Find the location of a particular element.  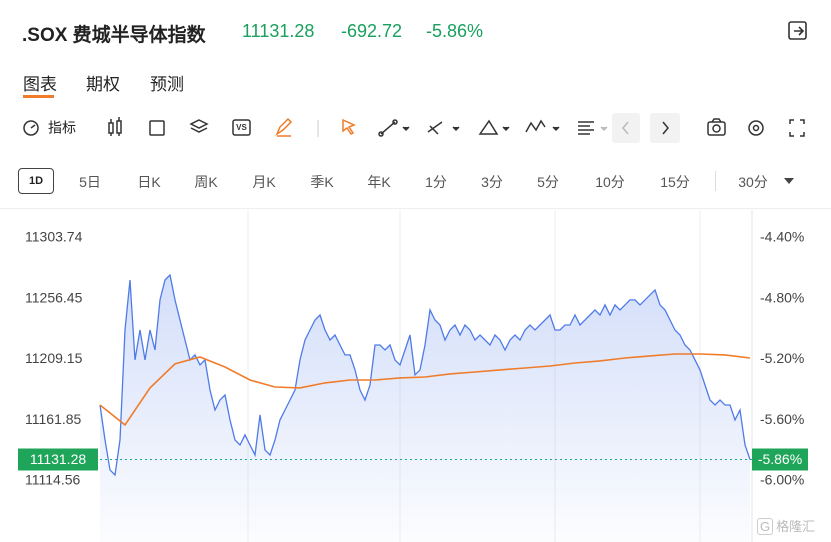

divider is located at coordinates (715, 181).